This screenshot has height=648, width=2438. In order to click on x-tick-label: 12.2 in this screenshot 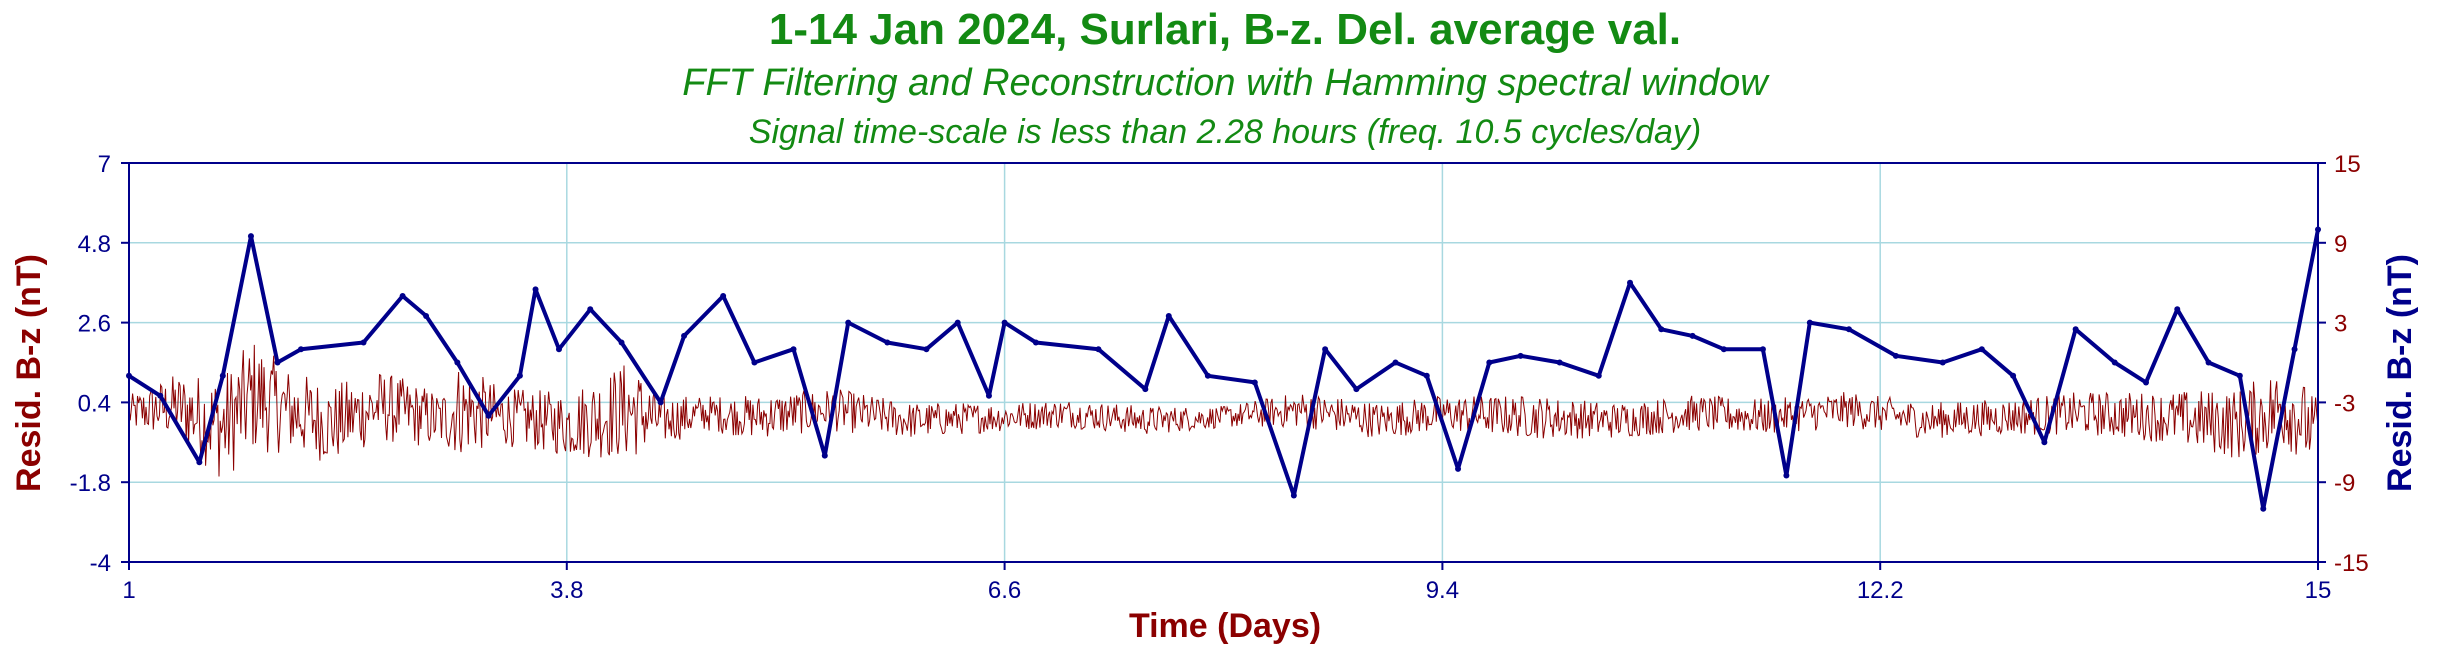, I will do `click(1880, 590)`.